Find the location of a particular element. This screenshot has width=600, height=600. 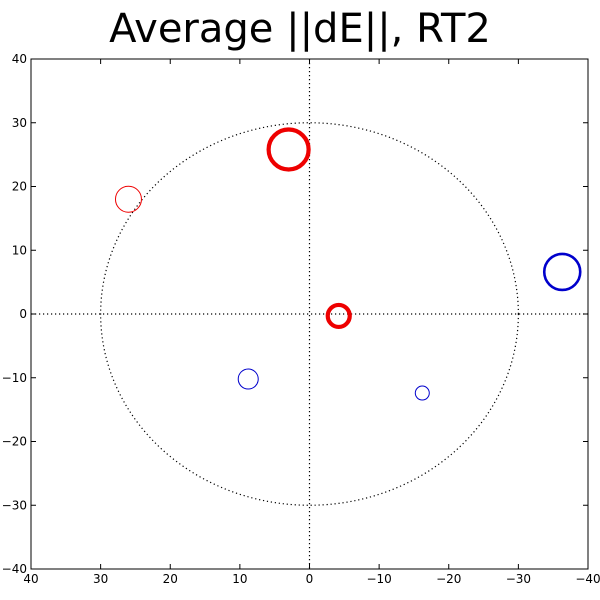

y-tick-label: 10 is located at coordinates (19, 250).